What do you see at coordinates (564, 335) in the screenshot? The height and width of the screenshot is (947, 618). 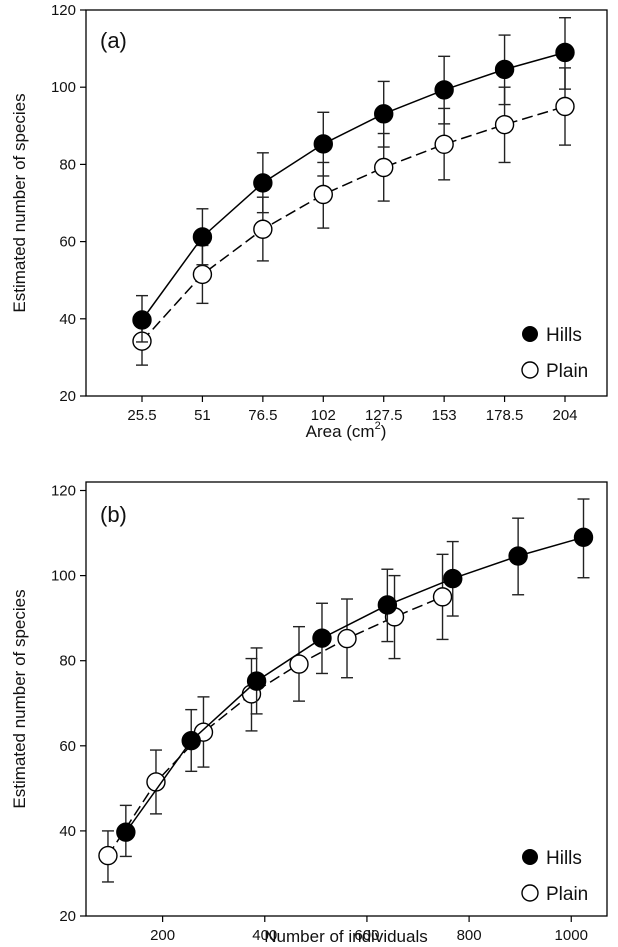 I see `legend-label-hills-a: Hills` at bounding box center [564, 335].